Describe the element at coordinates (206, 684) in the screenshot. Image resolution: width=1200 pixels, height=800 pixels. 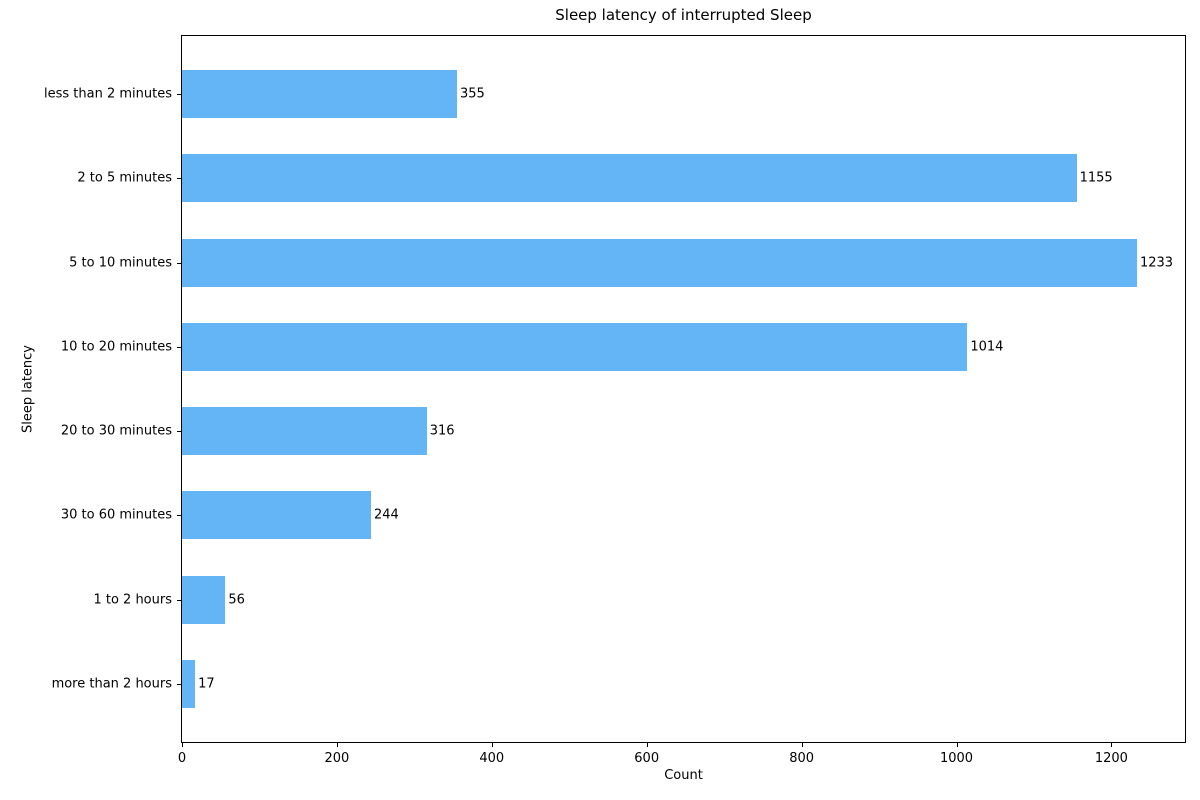
I see `bar-value-label: 17` at that location.